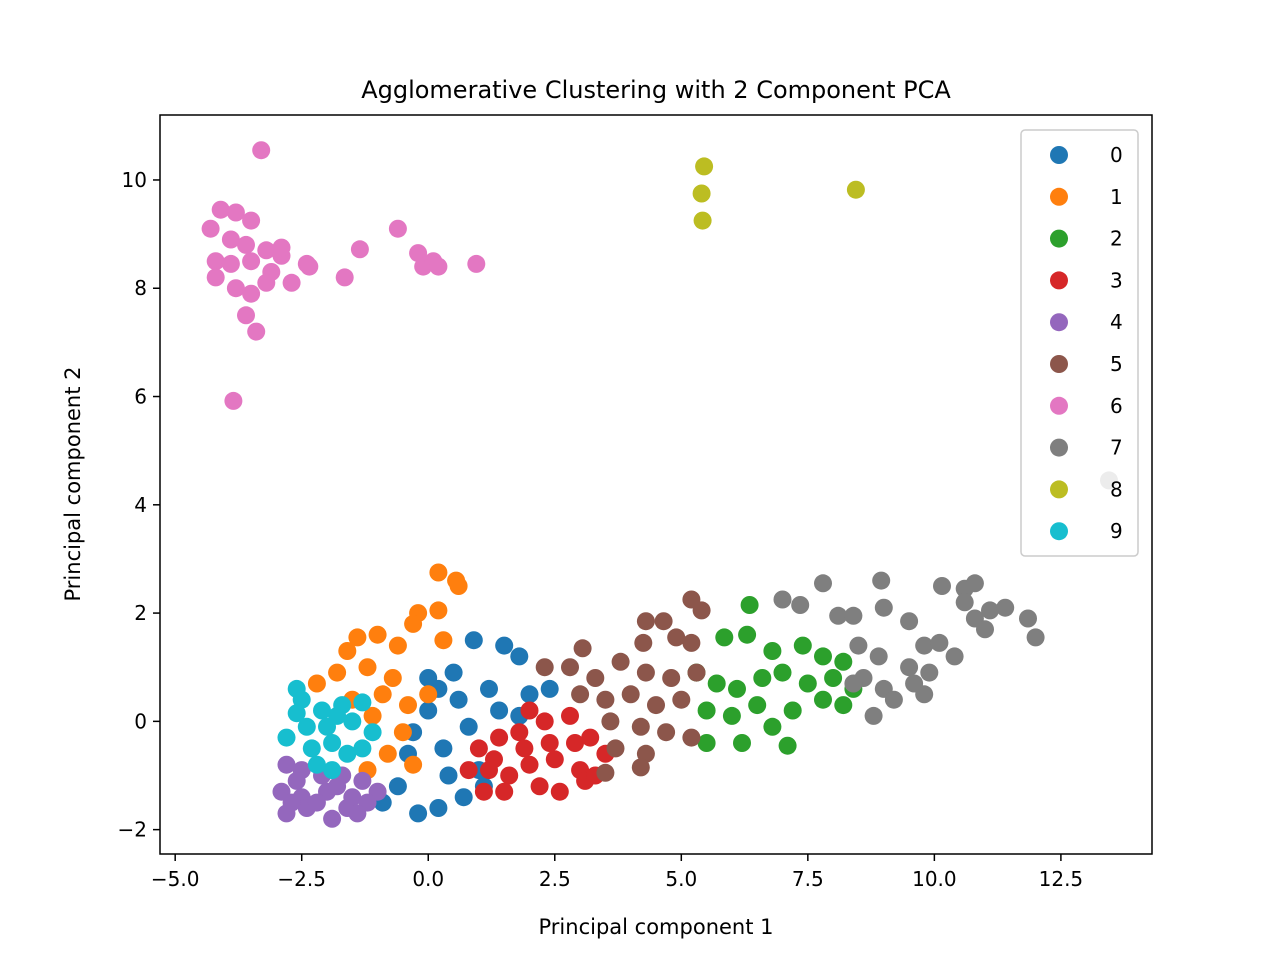 The width and height of the screenshot is (1280, 960). Describe the element at coordinates (1116, 364) in the screenshot. I see `legend-label-5: 5` at that location.